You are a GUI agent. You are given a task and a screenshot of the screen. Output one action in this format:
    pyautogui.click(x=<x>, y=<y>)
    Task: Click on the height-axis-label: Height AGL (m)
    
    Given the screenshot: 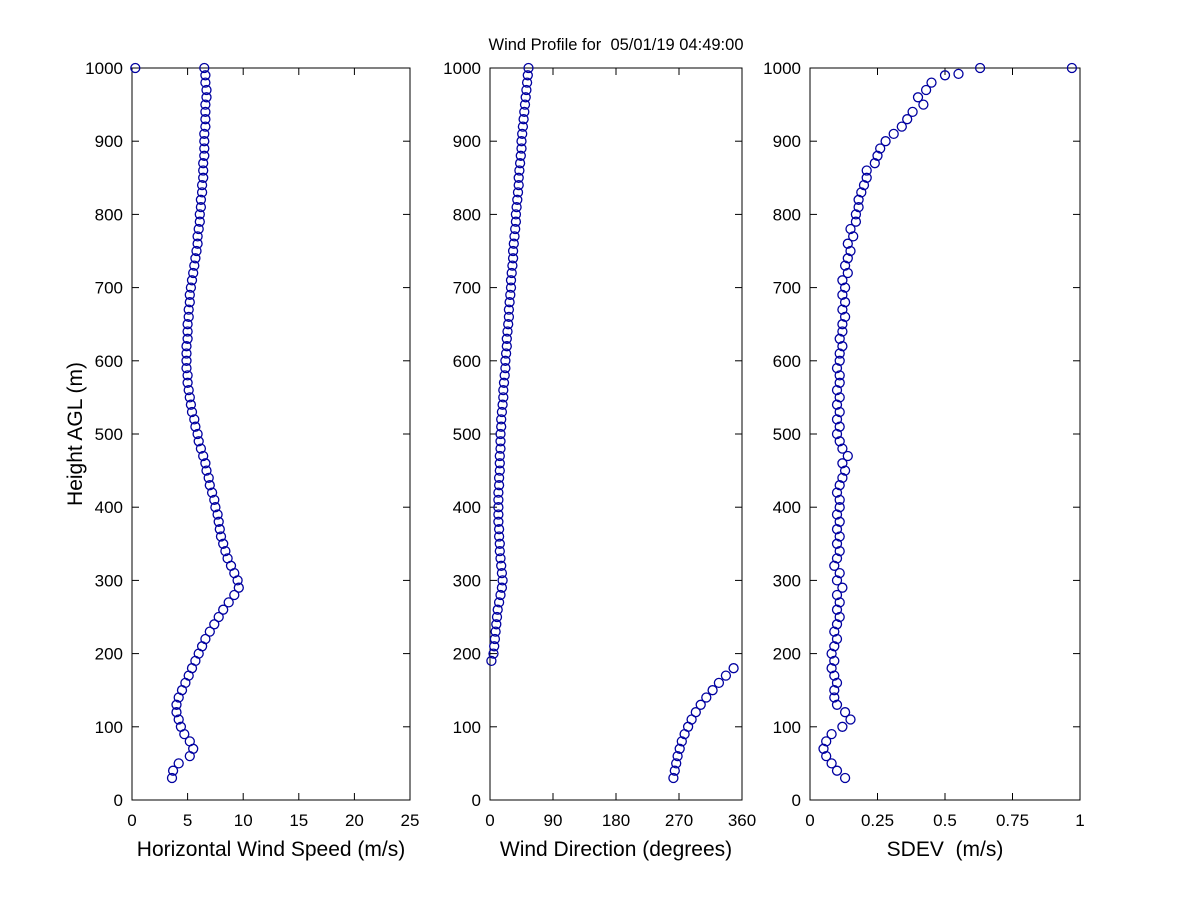 What is the action you would take?
    pyautogui.click(x=75, y=434)
    